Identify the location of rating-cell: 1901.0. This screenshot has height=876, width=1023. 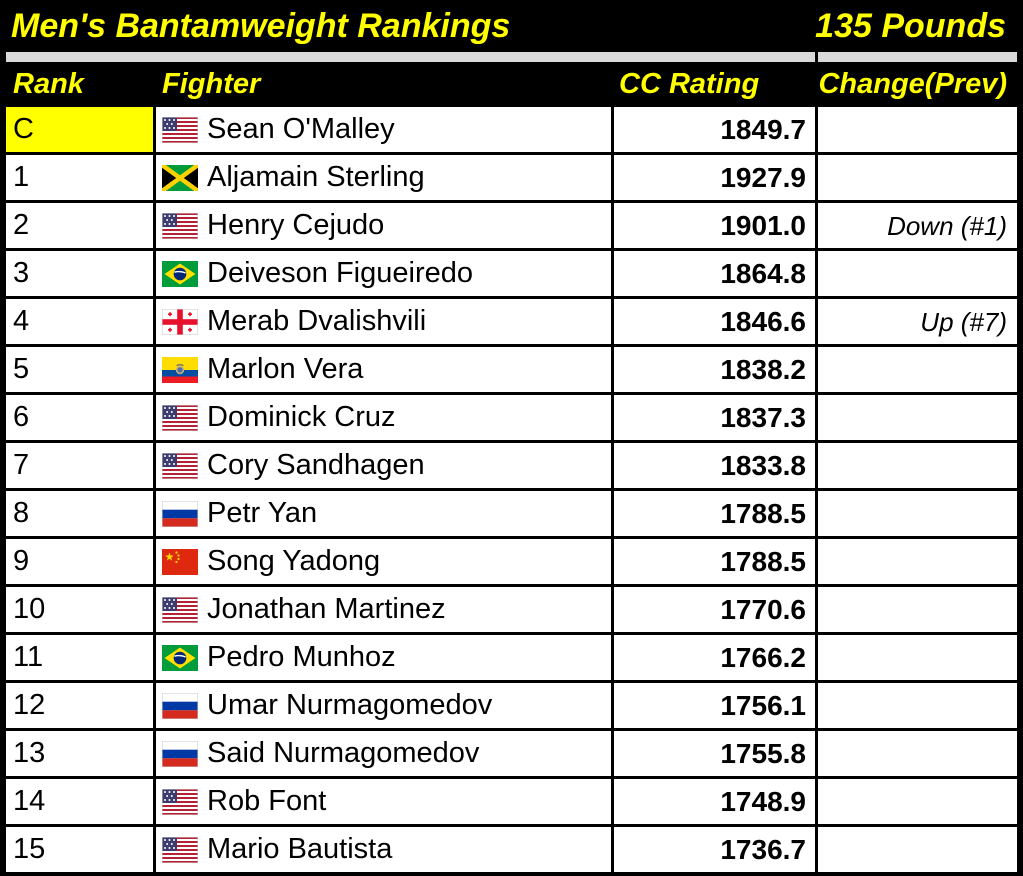
(714, 225).